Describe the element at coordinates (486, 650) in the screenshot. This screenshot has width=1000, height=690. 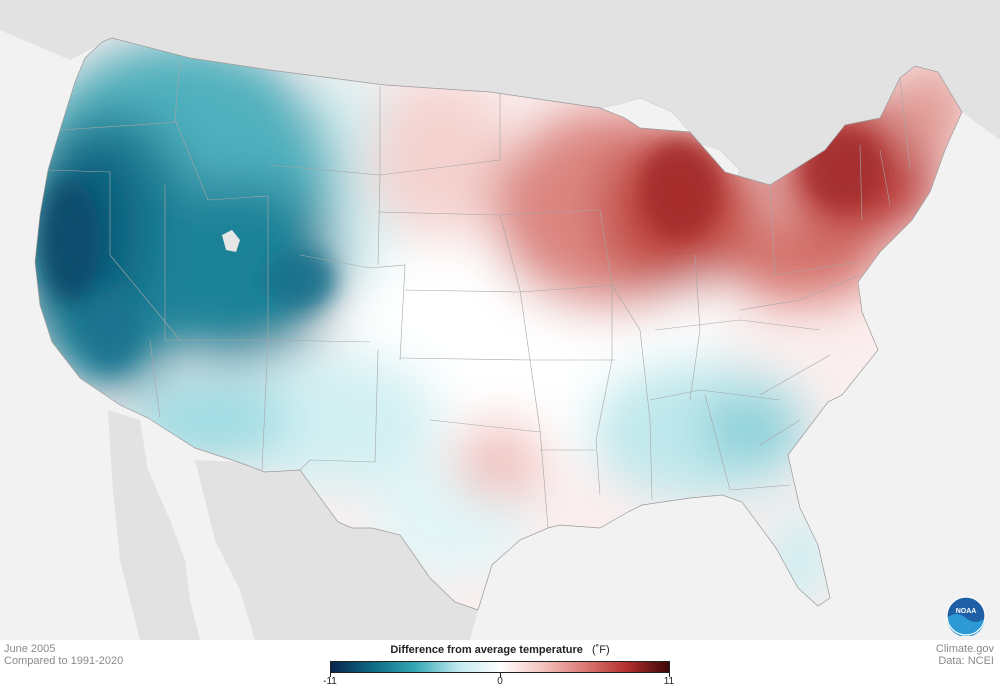
I see `legend-title-text: Difference from average temperature` at that location.